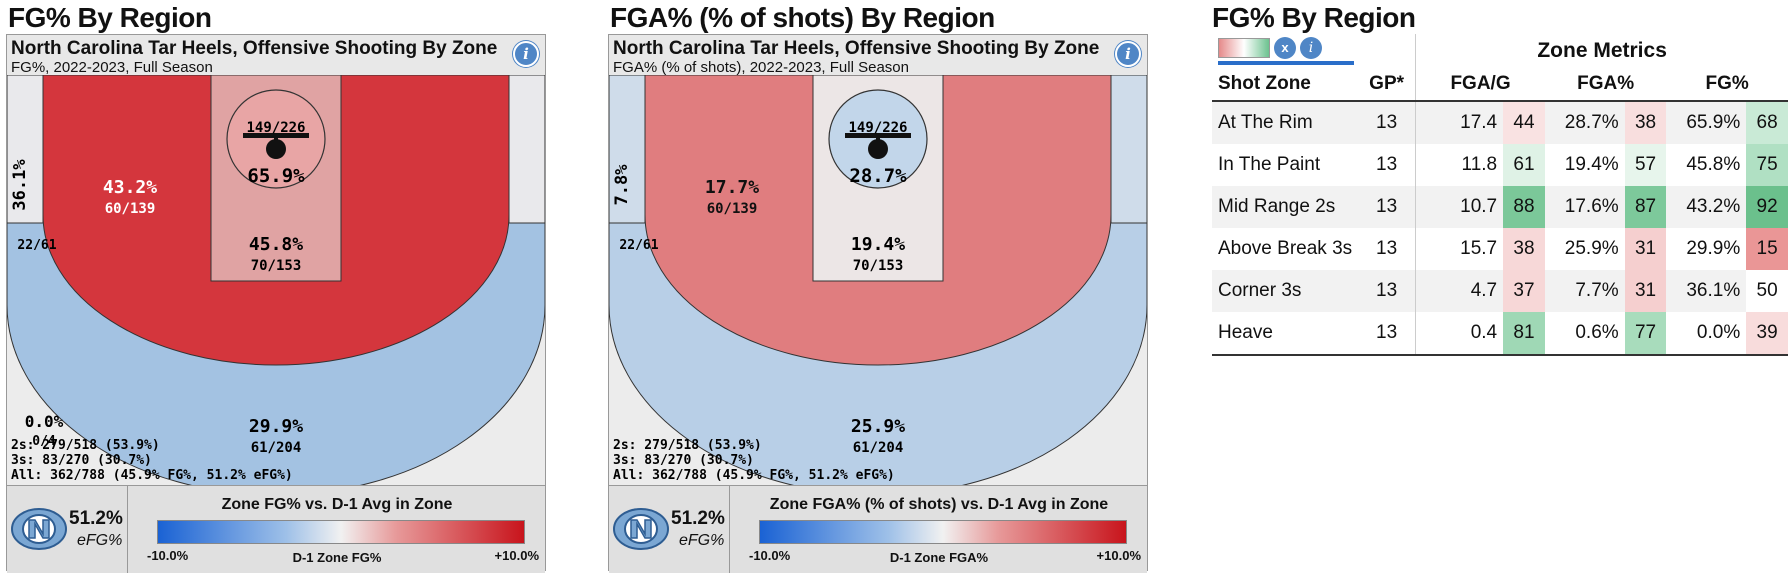 The height and width of the screenshot is (576, 1792). What do you see at coordinates (1500, 249) in the screenshot?
I see `table-row: Above Break 3s 13 15.7 38 25.9% 31 29.9% 15` at bounding box center [1500, 249].